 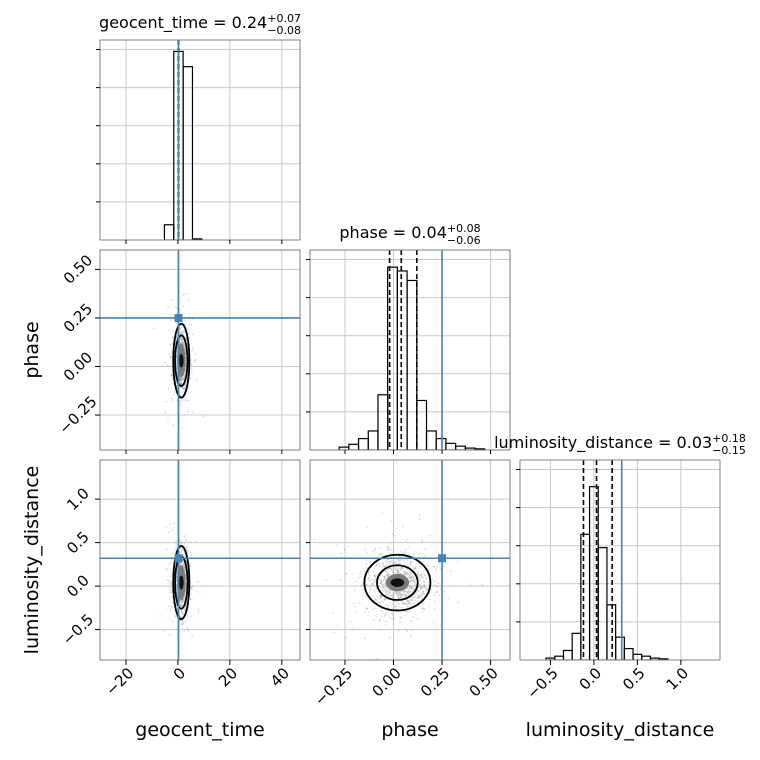 I want to click on x-axis-label-geocent_time: geocent_time, so click(x=199, y=730).